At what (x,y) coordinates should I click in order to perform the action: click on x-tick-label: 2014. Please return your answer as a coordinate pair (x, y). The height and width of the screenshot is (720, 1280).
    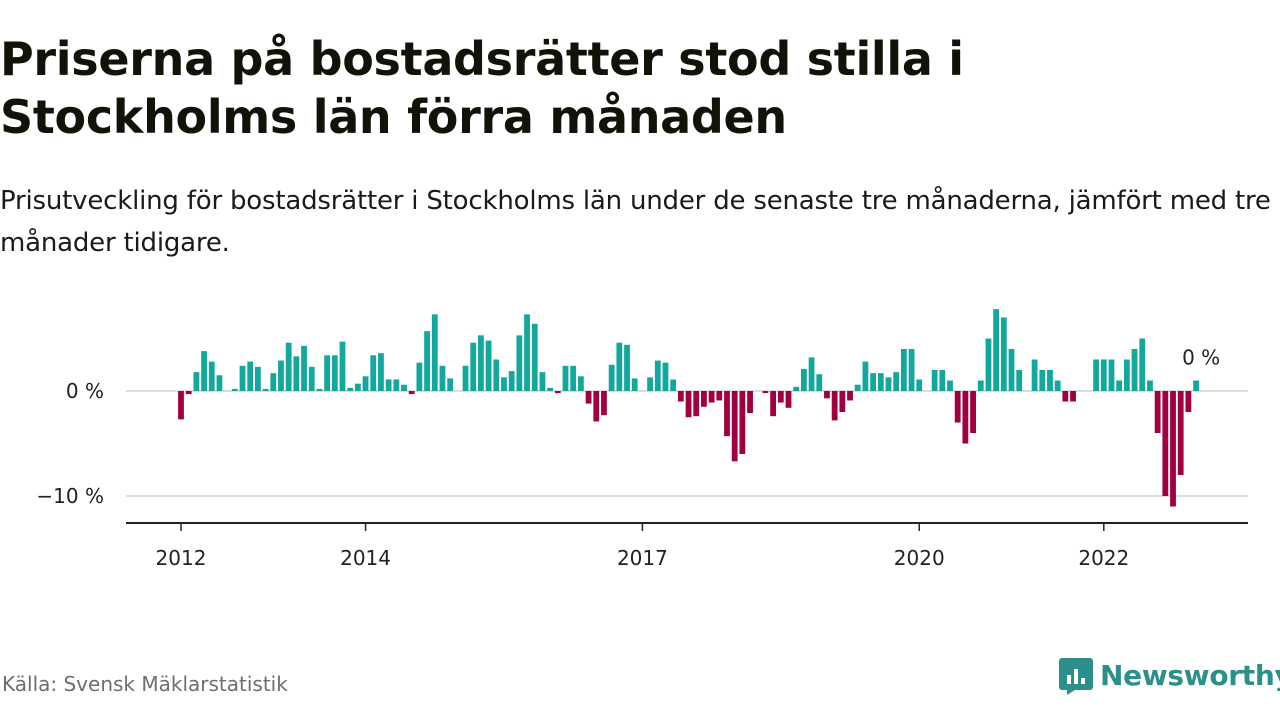
    Looking at the image, I should click on (365, 558).